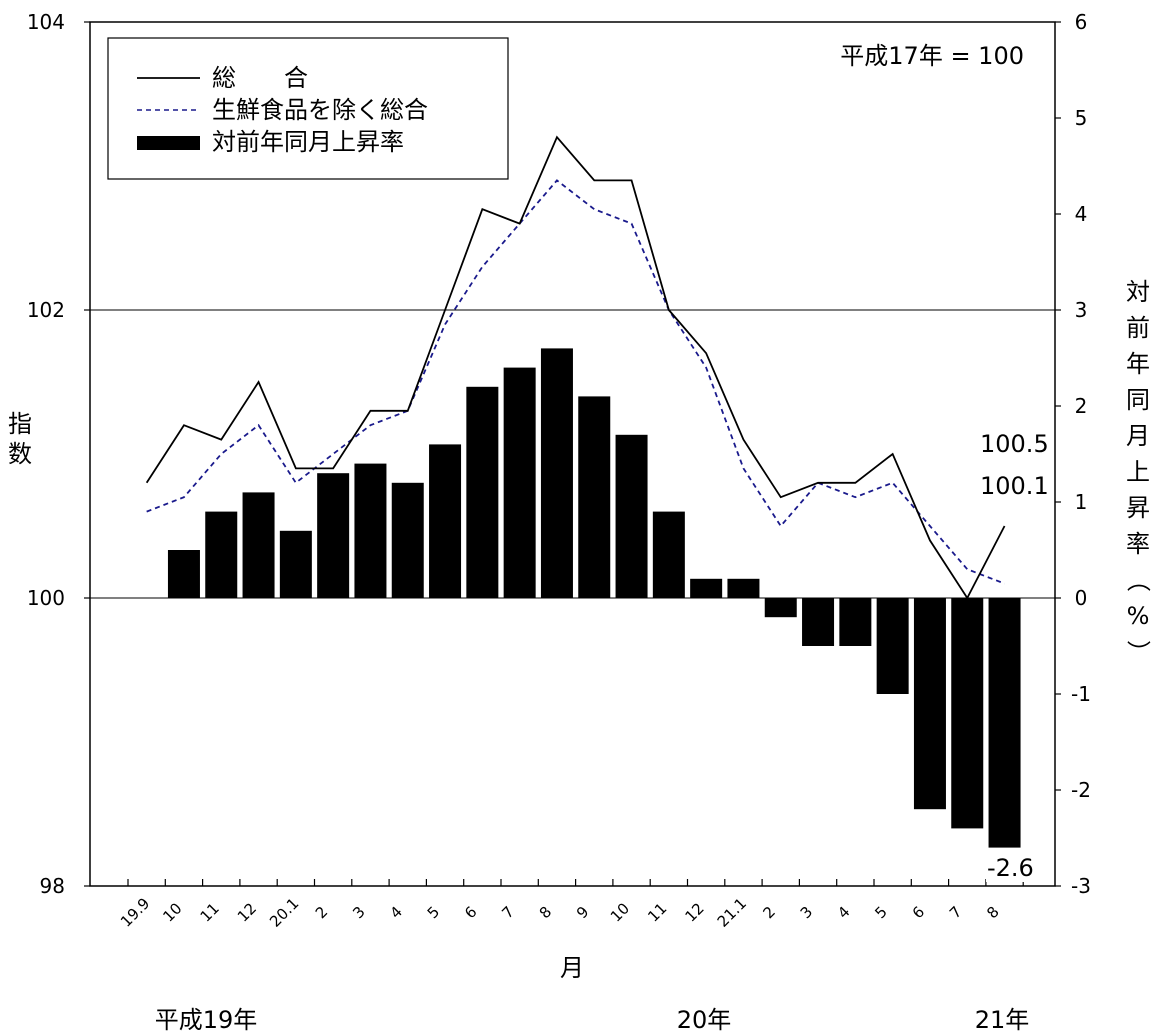 This screenshot has width=1158, height=1036. I want to click on legend: 総 合 生鮮食品を除く総合 対前年同月上昇率, so click(308, 108).